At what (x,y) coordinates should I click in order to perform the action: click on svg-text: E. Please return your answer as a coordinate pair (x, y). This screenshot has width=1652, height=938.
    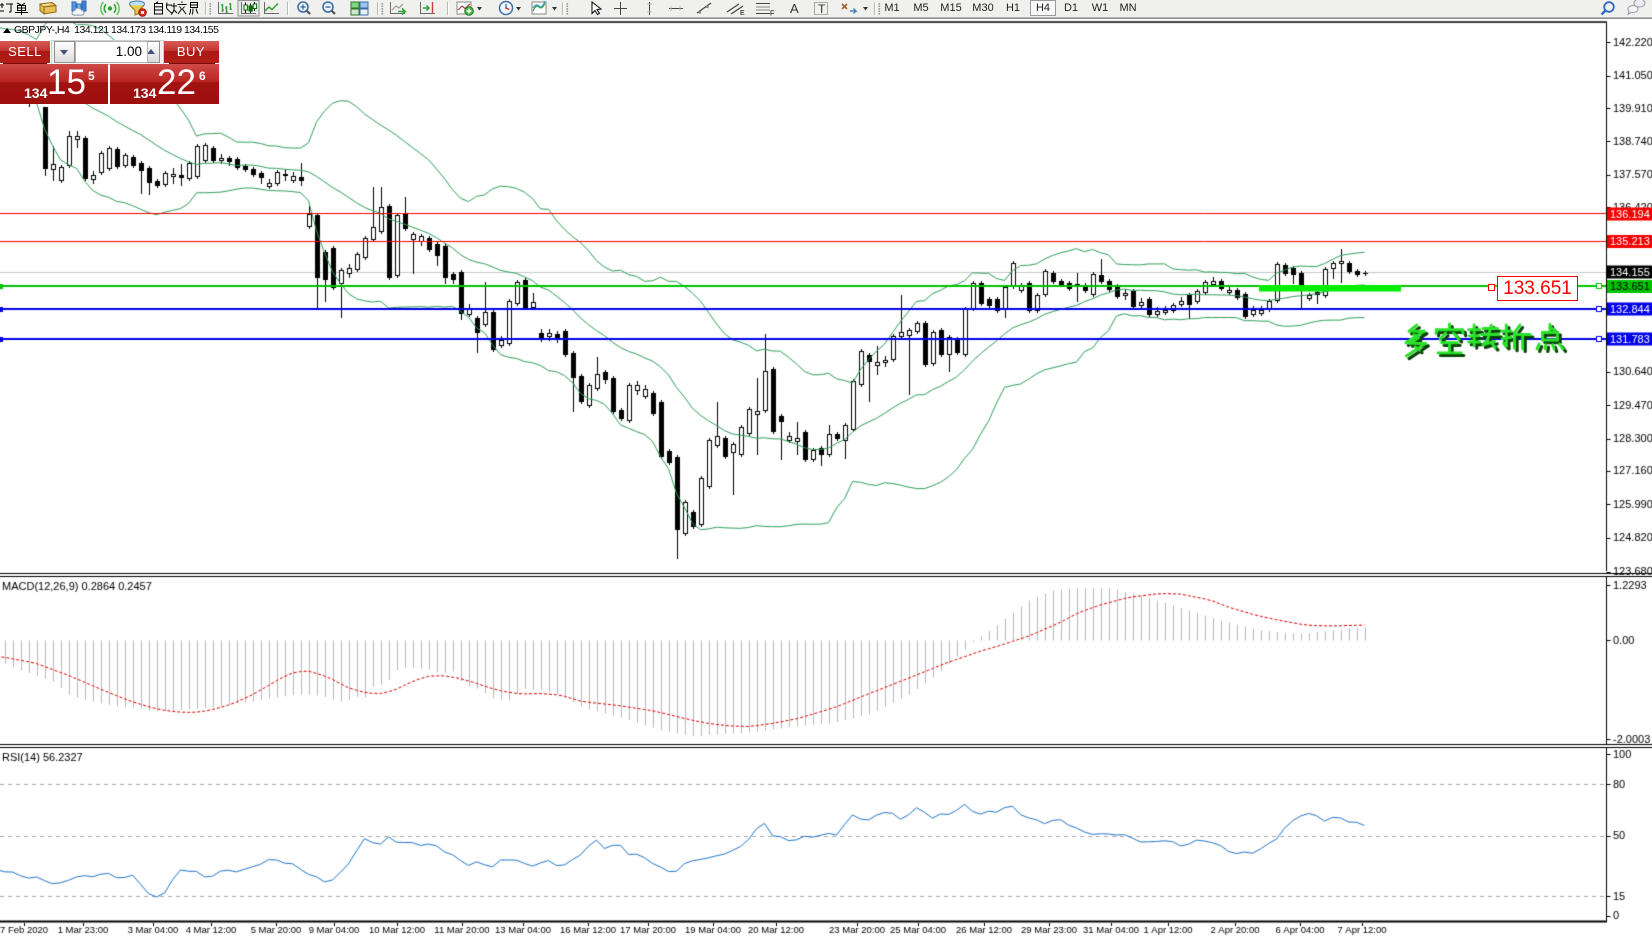
    Looking at the image, I should click on (742, 13).